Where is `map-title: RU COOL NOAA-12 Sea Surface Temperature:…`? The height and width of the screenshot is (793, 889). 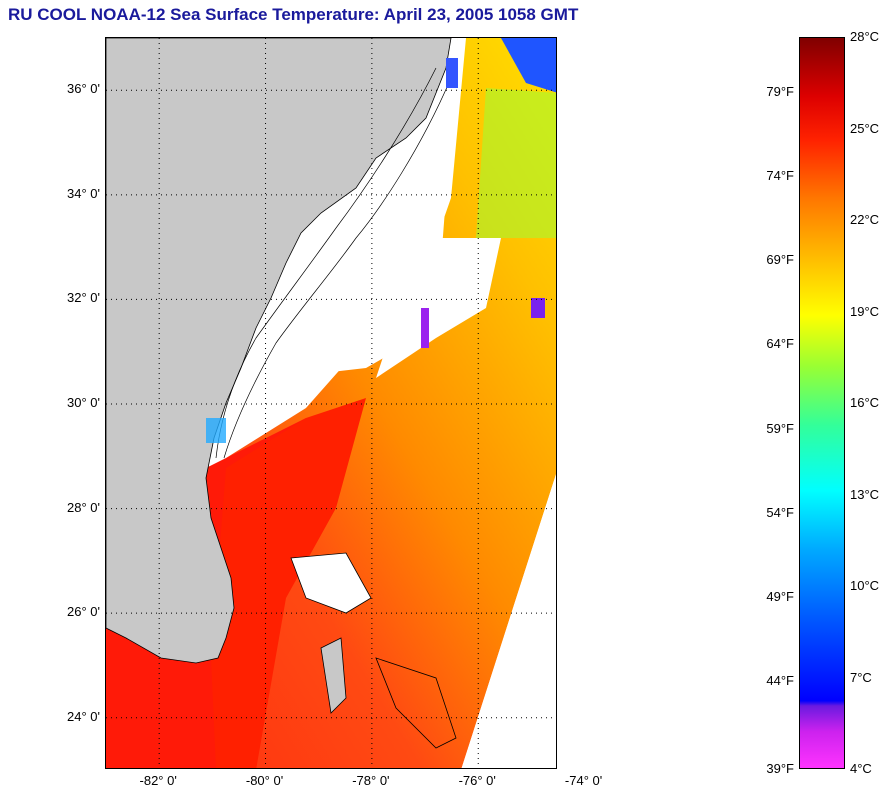 map-title: RU COOL NOAA-12 Sea Surface Temperature:… is located at coordinates (293, 14).